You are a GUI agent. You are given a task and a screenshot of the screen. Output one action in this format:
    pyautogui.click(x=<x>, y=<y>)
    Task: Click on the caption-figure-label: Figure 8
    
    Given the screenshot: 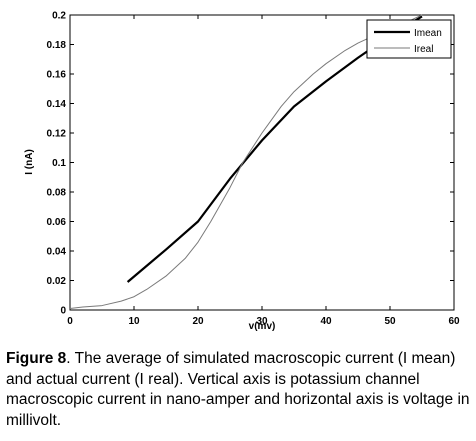 What is the action you would take?
    pyautogui.click(x=36, y=358)
    